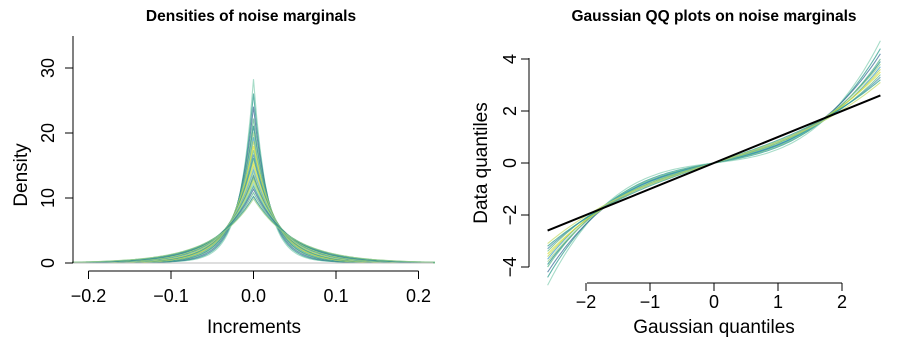 The image size is (912, 343). Describe the element at coordinates (21, 175) in the screenshot. I see `density-y-label: Density` at that location.